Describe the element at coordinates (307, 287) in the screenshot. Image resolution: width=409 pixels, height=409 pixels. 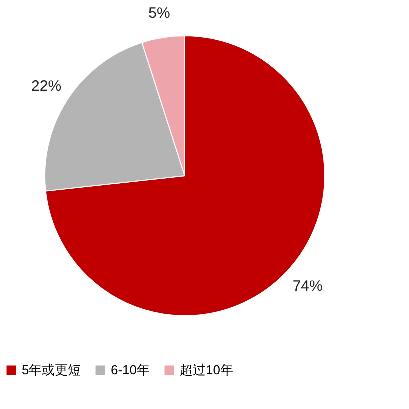
I see `data-label: 74%` at that location.